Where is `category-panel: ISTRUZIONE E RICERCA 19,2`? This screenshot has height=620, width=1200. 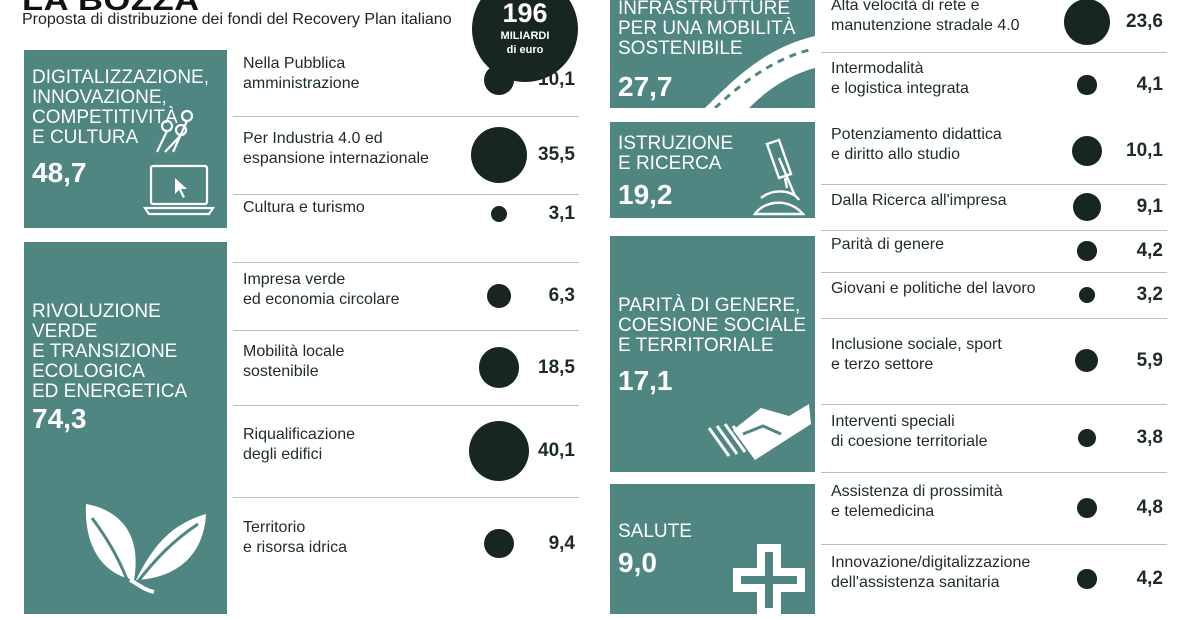 category-panel: ISTRUZIONE E RICERCA 19,2 is located at coordinates (712, 170).